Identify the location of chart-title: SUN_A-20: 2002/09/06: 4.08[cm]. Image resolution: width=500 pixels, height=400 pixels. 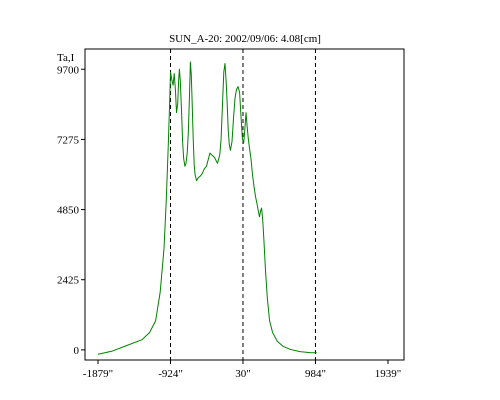
(245, 39).